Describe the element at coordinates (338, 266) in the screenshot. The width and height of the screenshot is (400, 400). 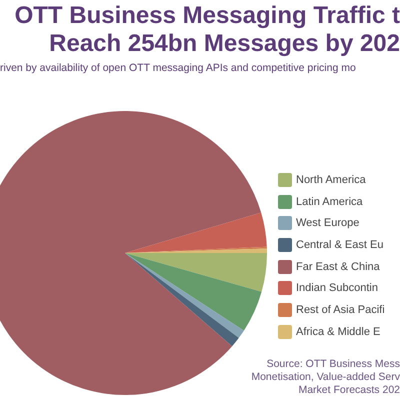
I see `legend-label: Far East & China` at that location.